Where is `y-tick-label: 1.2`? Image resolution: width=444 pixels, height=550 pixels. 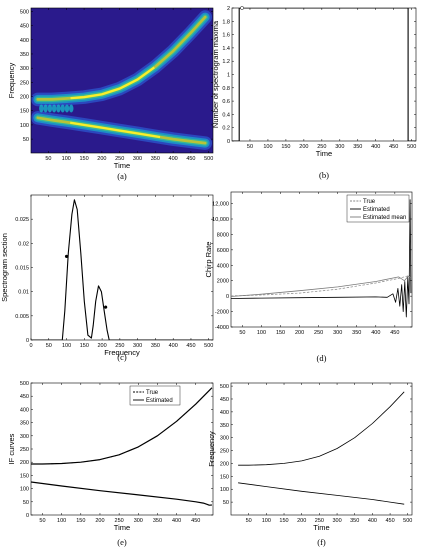 y-tick-label: 1.2 is located at coordinates (226, 62).